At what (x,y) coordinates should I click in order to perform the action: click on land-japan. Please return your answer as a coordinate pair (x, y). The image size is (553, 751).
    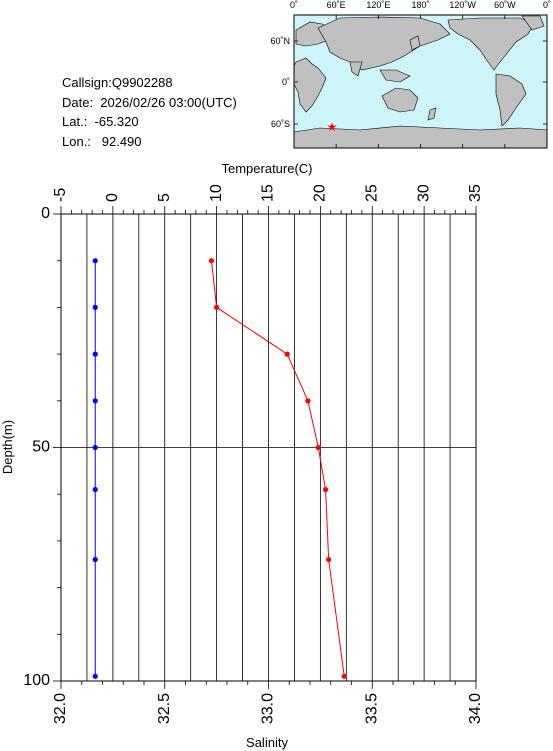
    Looking at the image, I should click on (415, 43).